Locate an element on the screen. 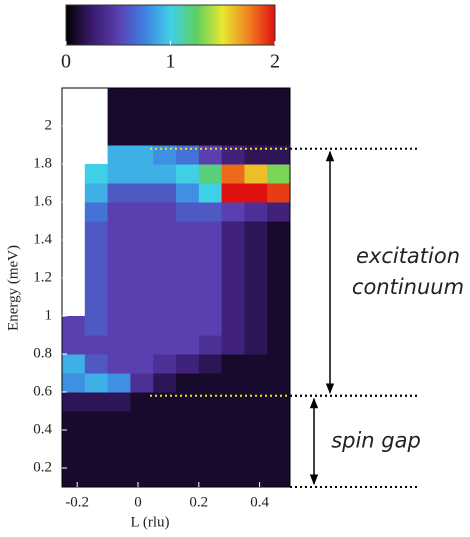  annotation-text: spin gap is located at coordinates (376, 440).